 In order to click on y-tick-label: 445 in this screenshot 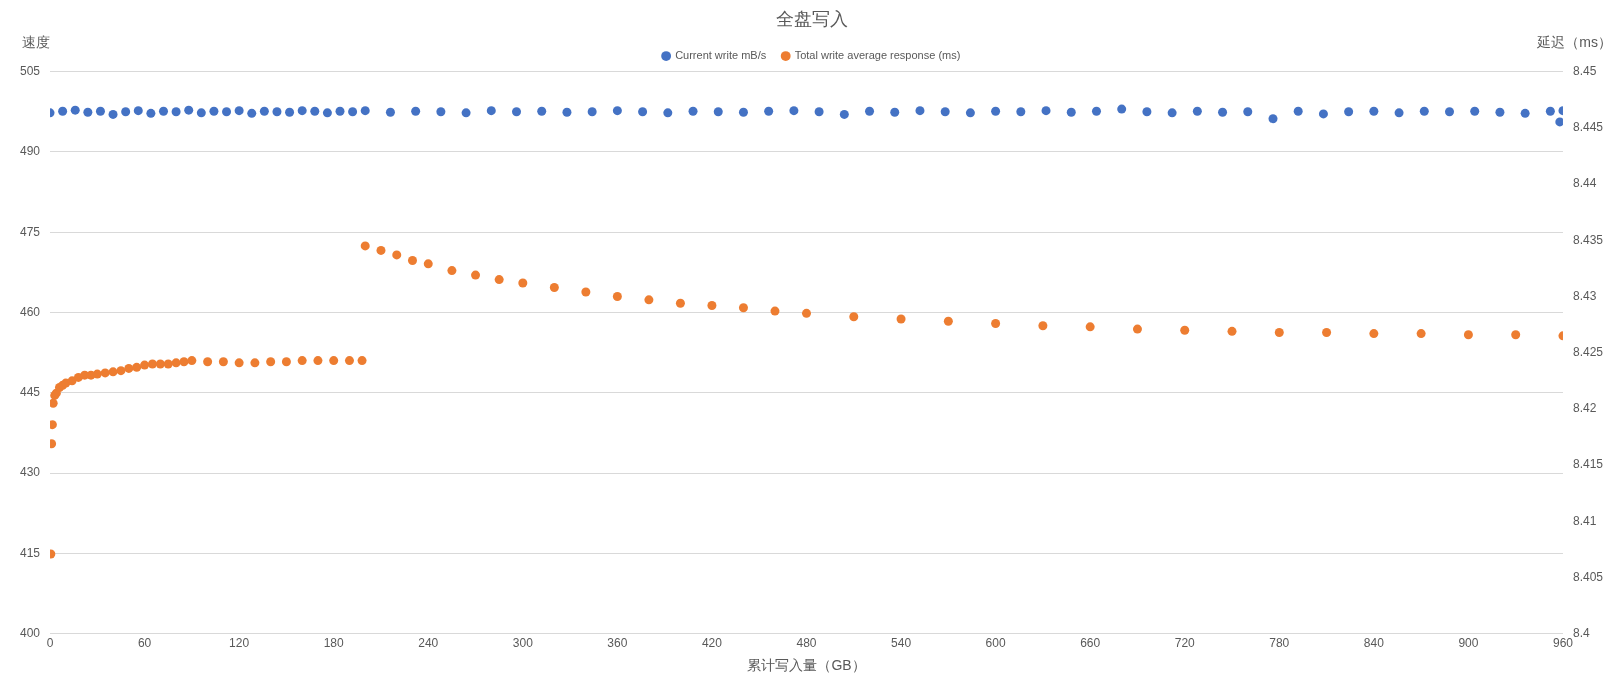, I will do `click(30, 392)`.